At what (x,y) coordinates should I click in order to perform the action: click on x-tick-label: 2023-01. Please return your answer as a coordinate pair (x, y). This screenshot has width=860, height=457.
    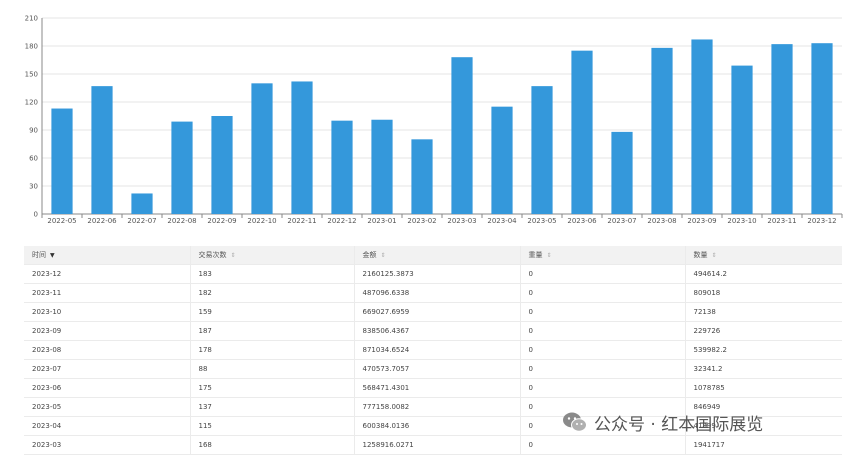
    Looking at the image, I should click on (381, 221).